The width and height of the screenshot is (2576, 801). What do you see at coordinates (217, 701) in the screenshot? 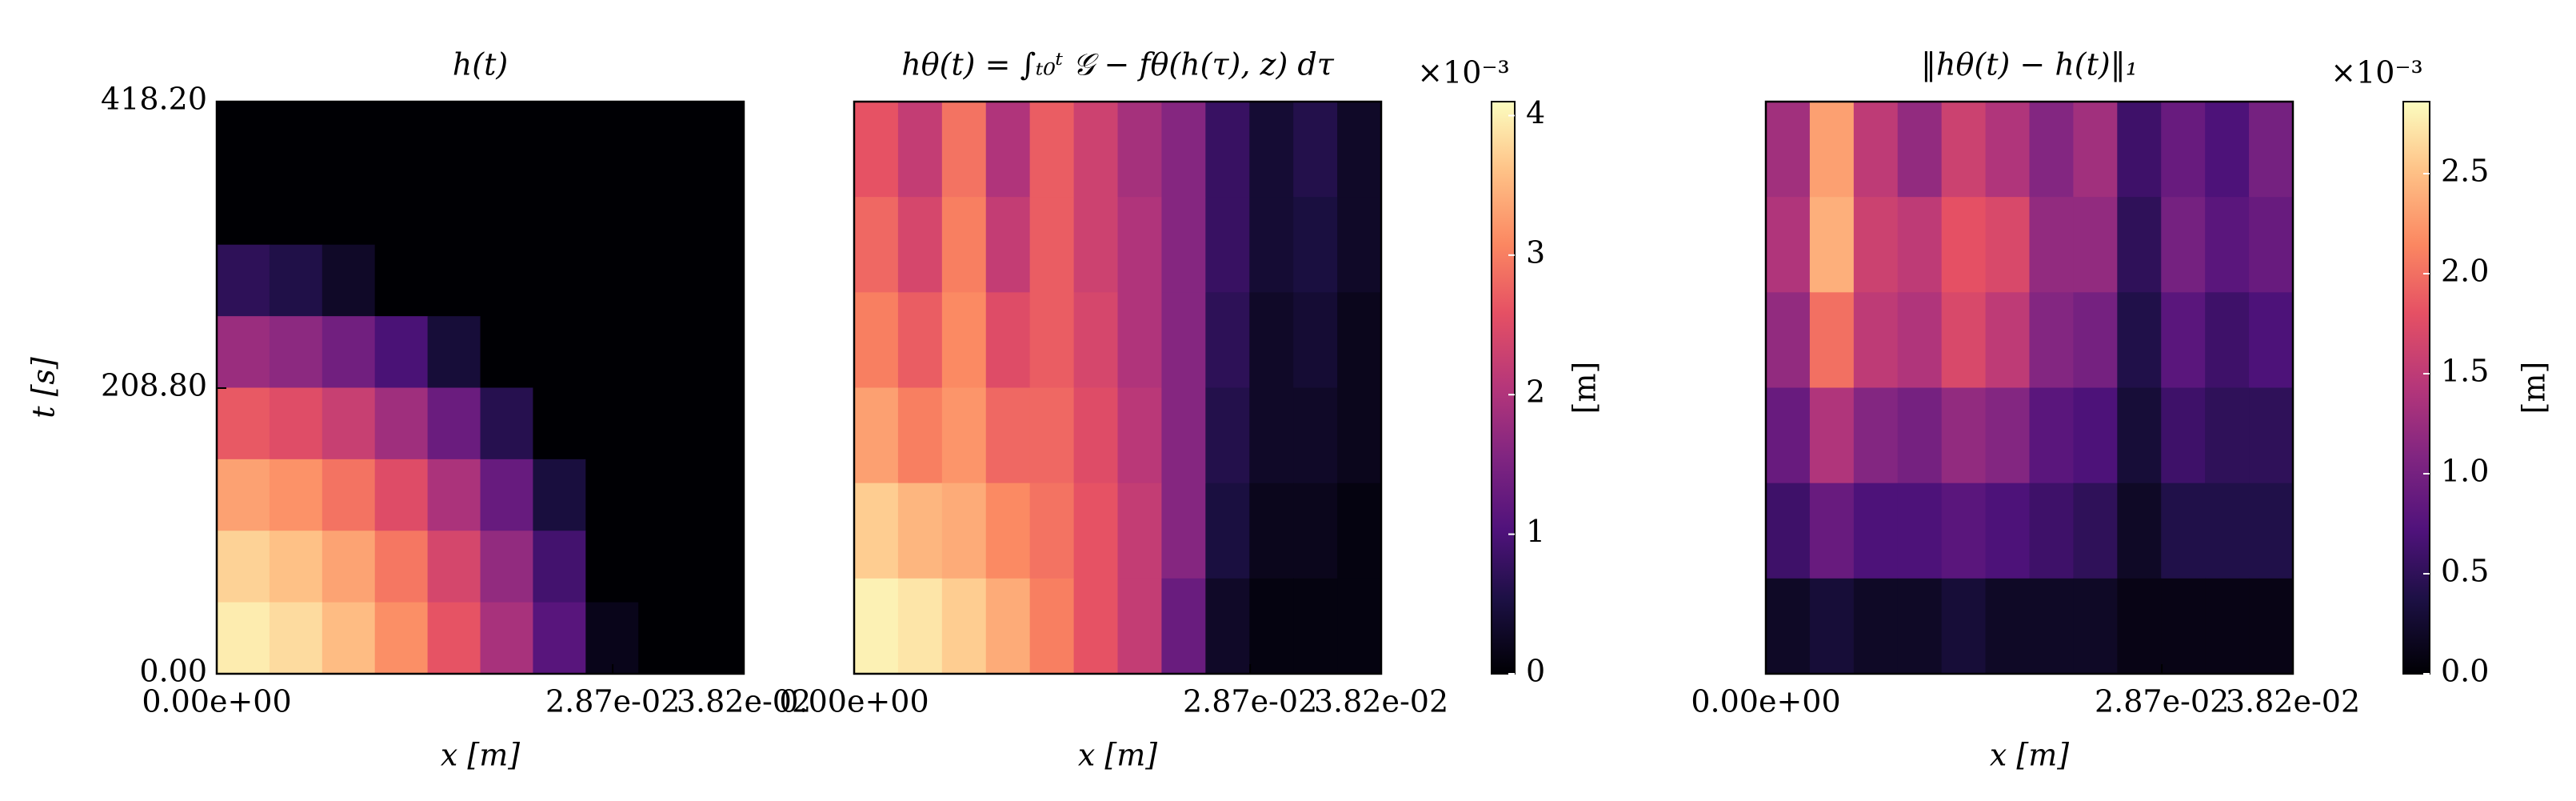
I see `x-tick-label: 0.00e+00` at bounding box center [217, 701].